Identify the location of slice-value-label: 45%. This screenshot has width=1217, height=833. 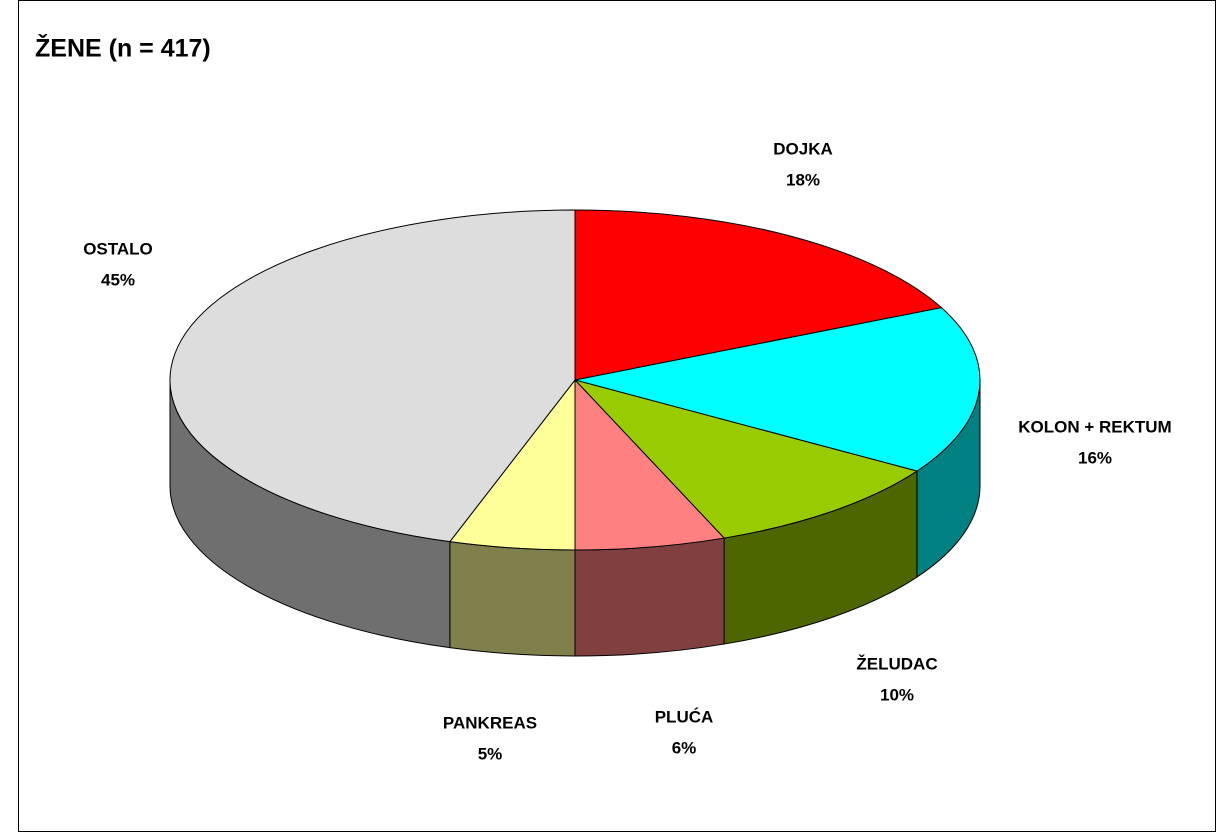
(118, 279).